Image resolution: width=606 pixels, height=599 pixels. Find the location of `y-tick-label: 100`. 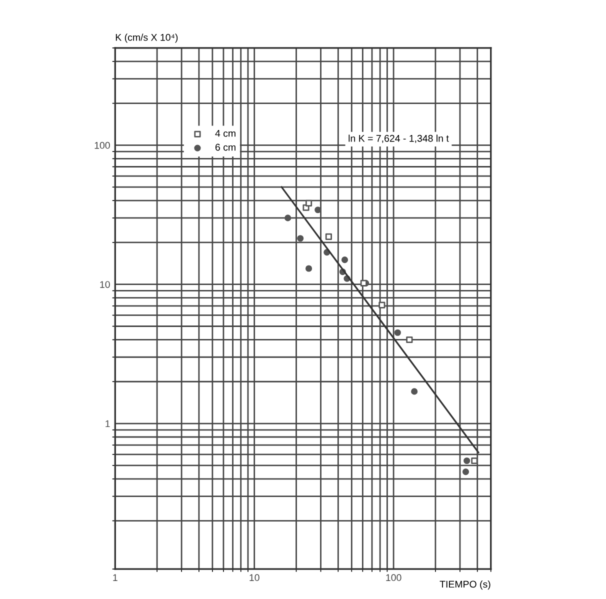

y-tick-label: 100 is located at coordinates (102, 145).